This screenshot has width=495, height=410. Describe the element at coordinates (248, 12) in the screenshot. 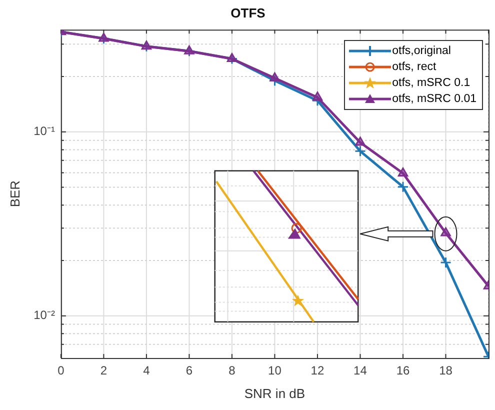

I see `chart-title: OTFS` at that location.